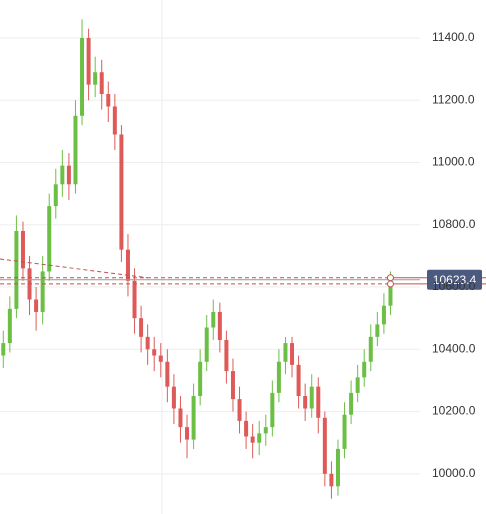  What do you see at coordinates (454, 411) in the screenshot?
I see `y-tick-label: 10200.0` at bounding box center [454, 411].